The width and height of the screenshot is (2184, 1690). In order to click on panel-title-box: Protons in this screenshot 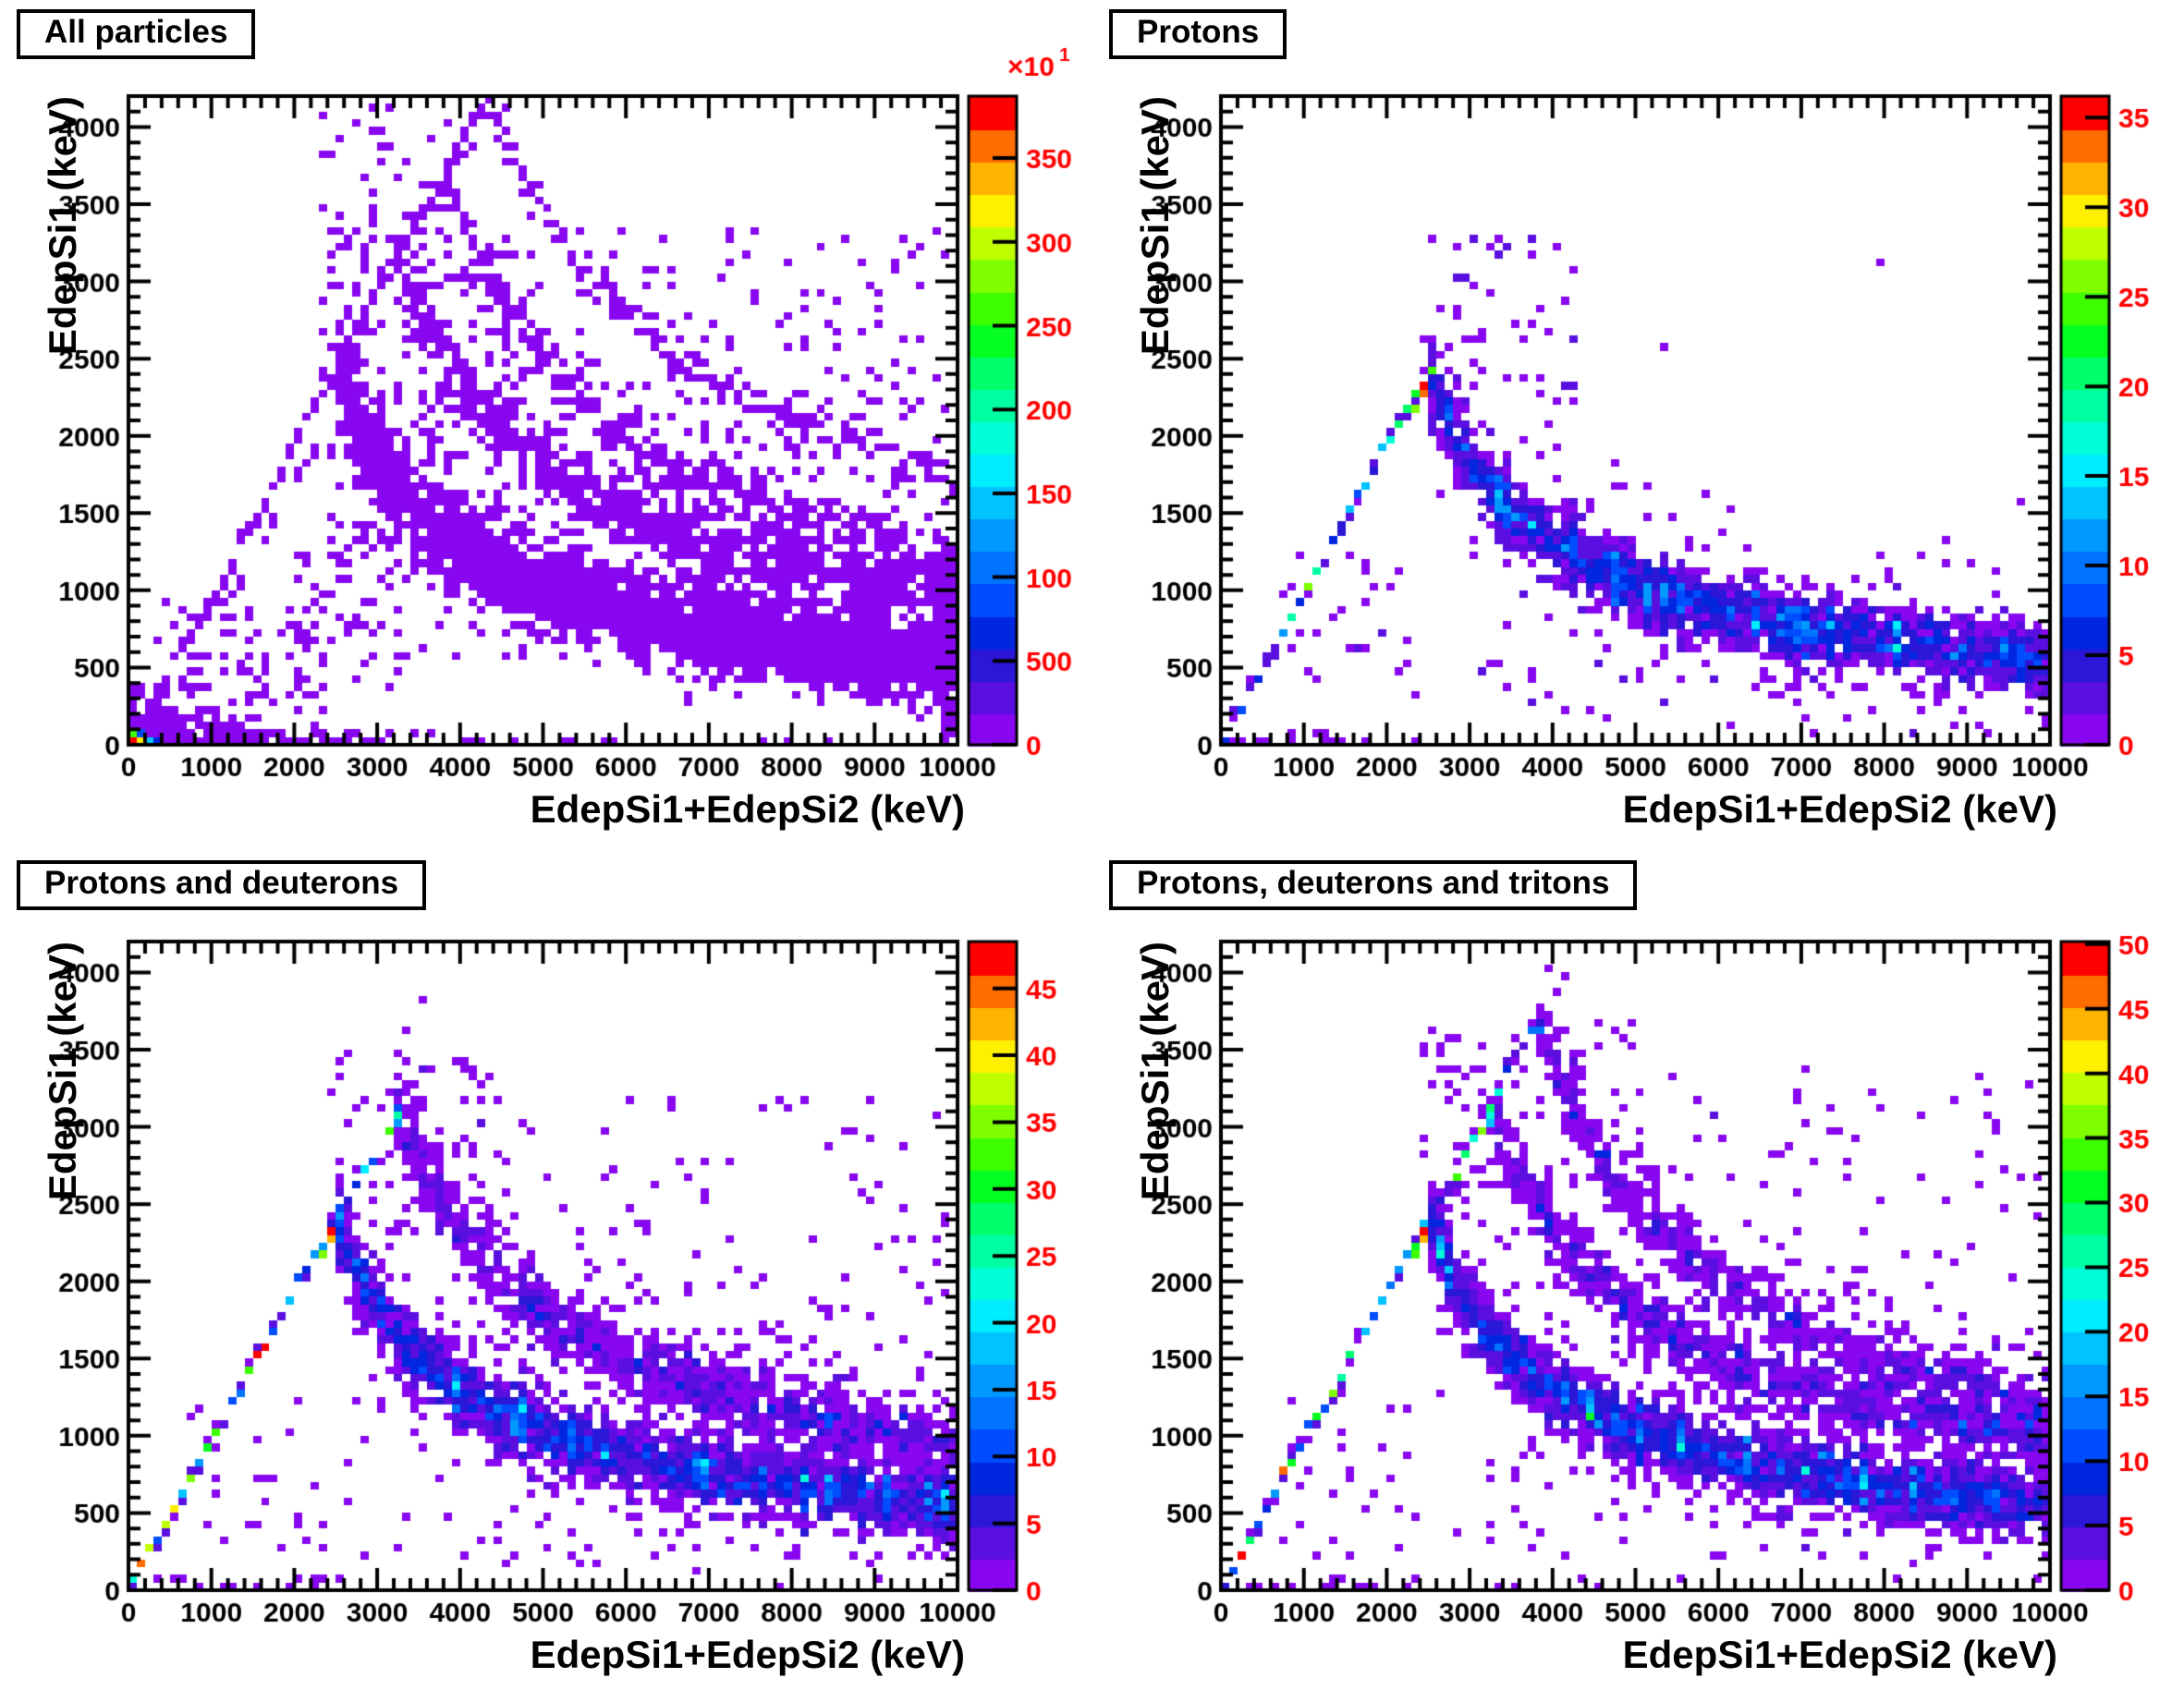, I will do `click(1198, 34)`.